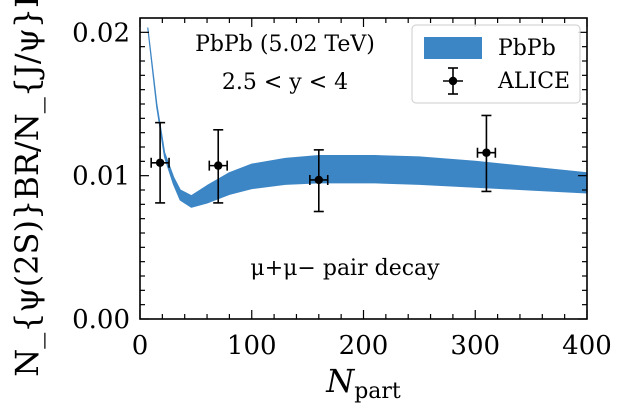 The width and height of the screenshot is (622, 413). I want to click on legend-label-pbpb: PbPb, so click(527, 48).